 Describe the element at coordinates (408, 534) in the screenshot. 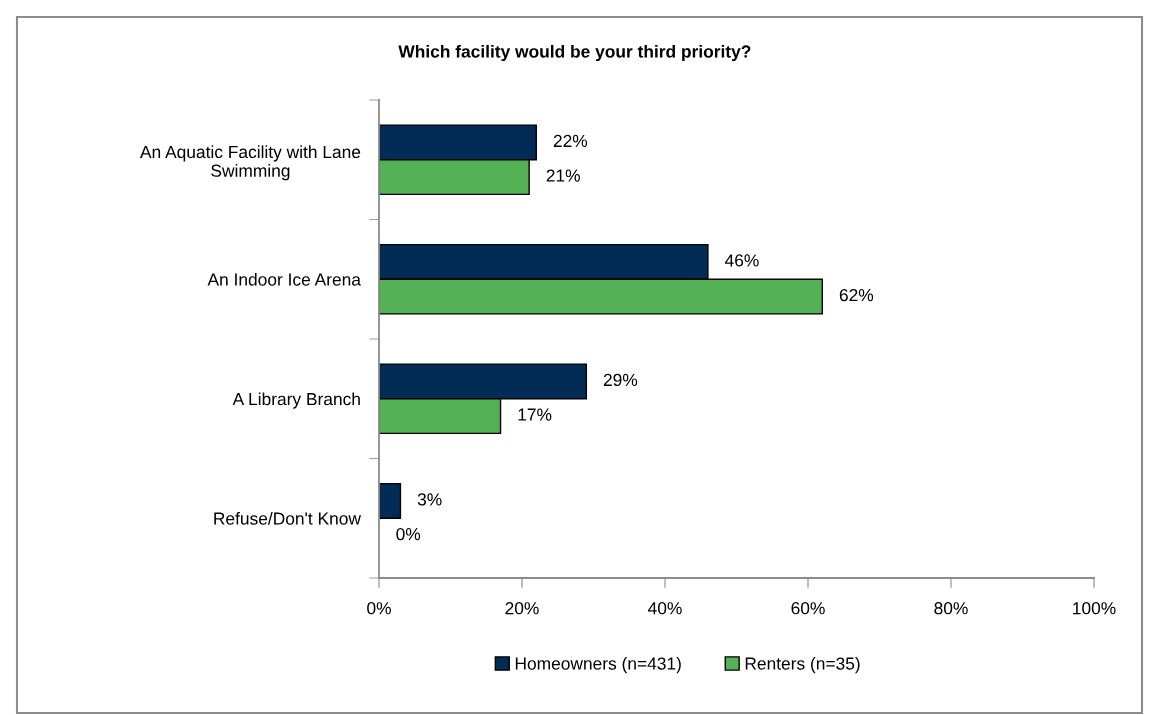

I see `data-label: 0%` at that location.